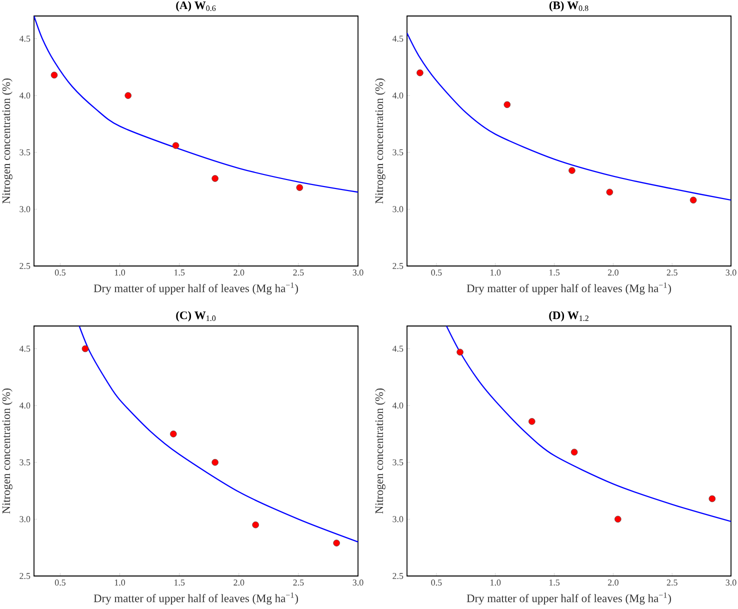 This screenshot has height=609, width=738. Describe the element at coordinates (568, 316) in the screenshot. I see `chart-title: (D) W$_{1.2}$` at that location.